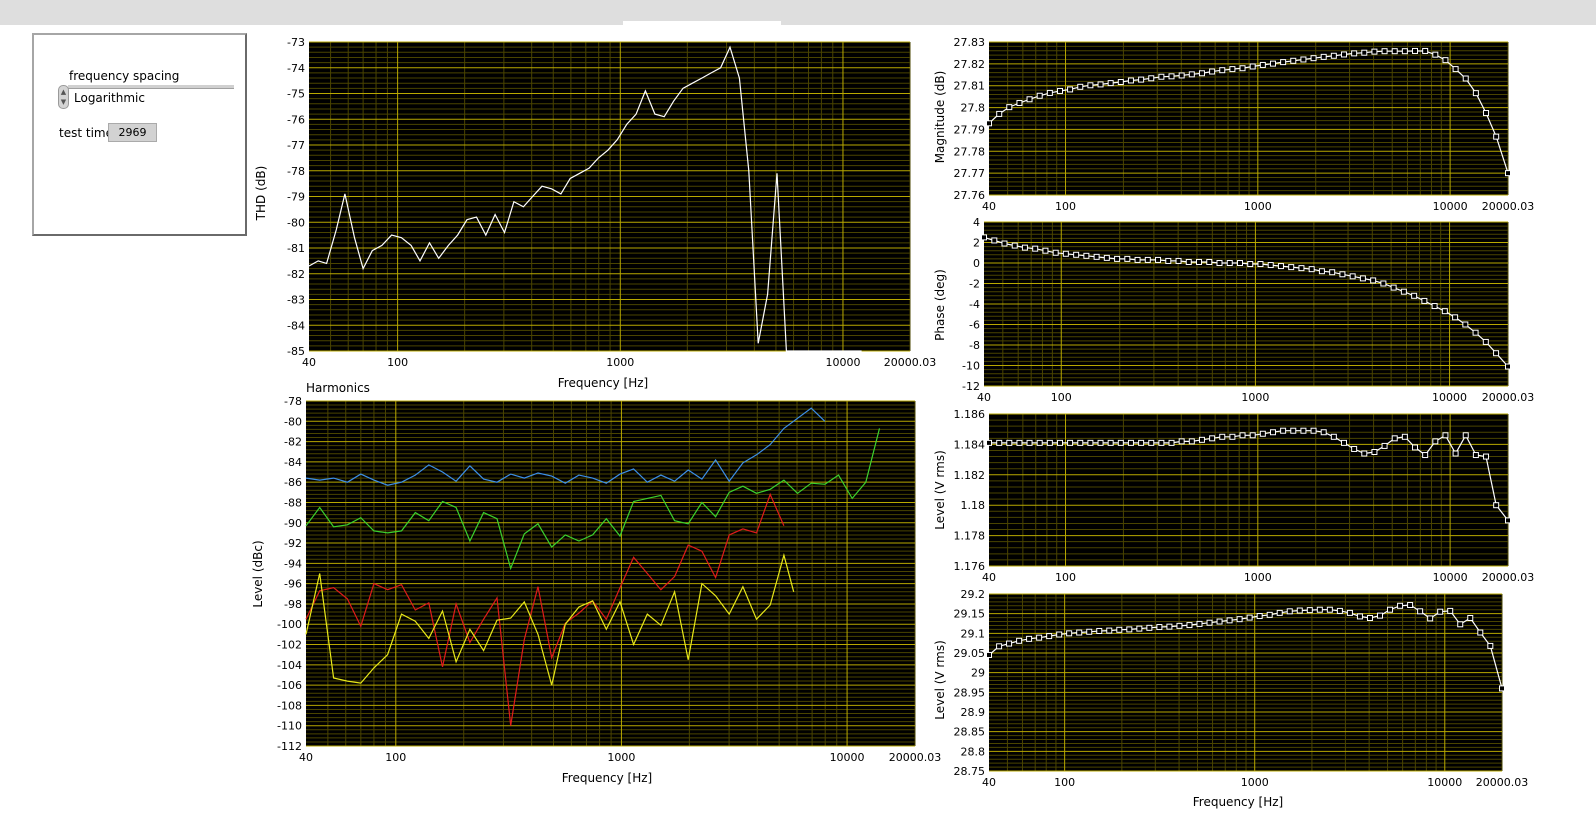 This screenshot has width=1596, height=817. What do you see at coordinates (973, 505) in the screenshot?
I see `y-tick-label: 1.18` at bounding box center [973, 505].